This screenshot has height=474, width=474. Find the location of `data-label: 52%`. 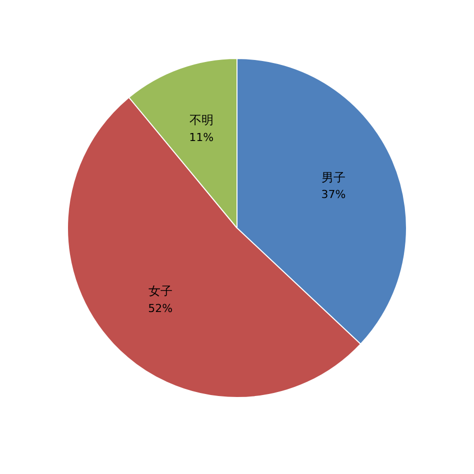

data-label: 52% is located at coordinates (160, 308).